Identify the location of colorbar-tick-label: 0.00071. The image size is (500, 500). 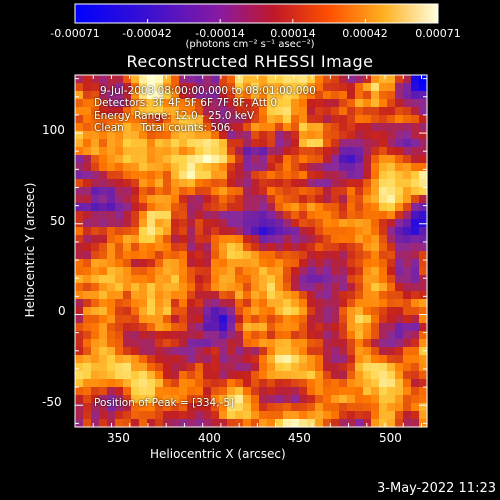
(438, 33).